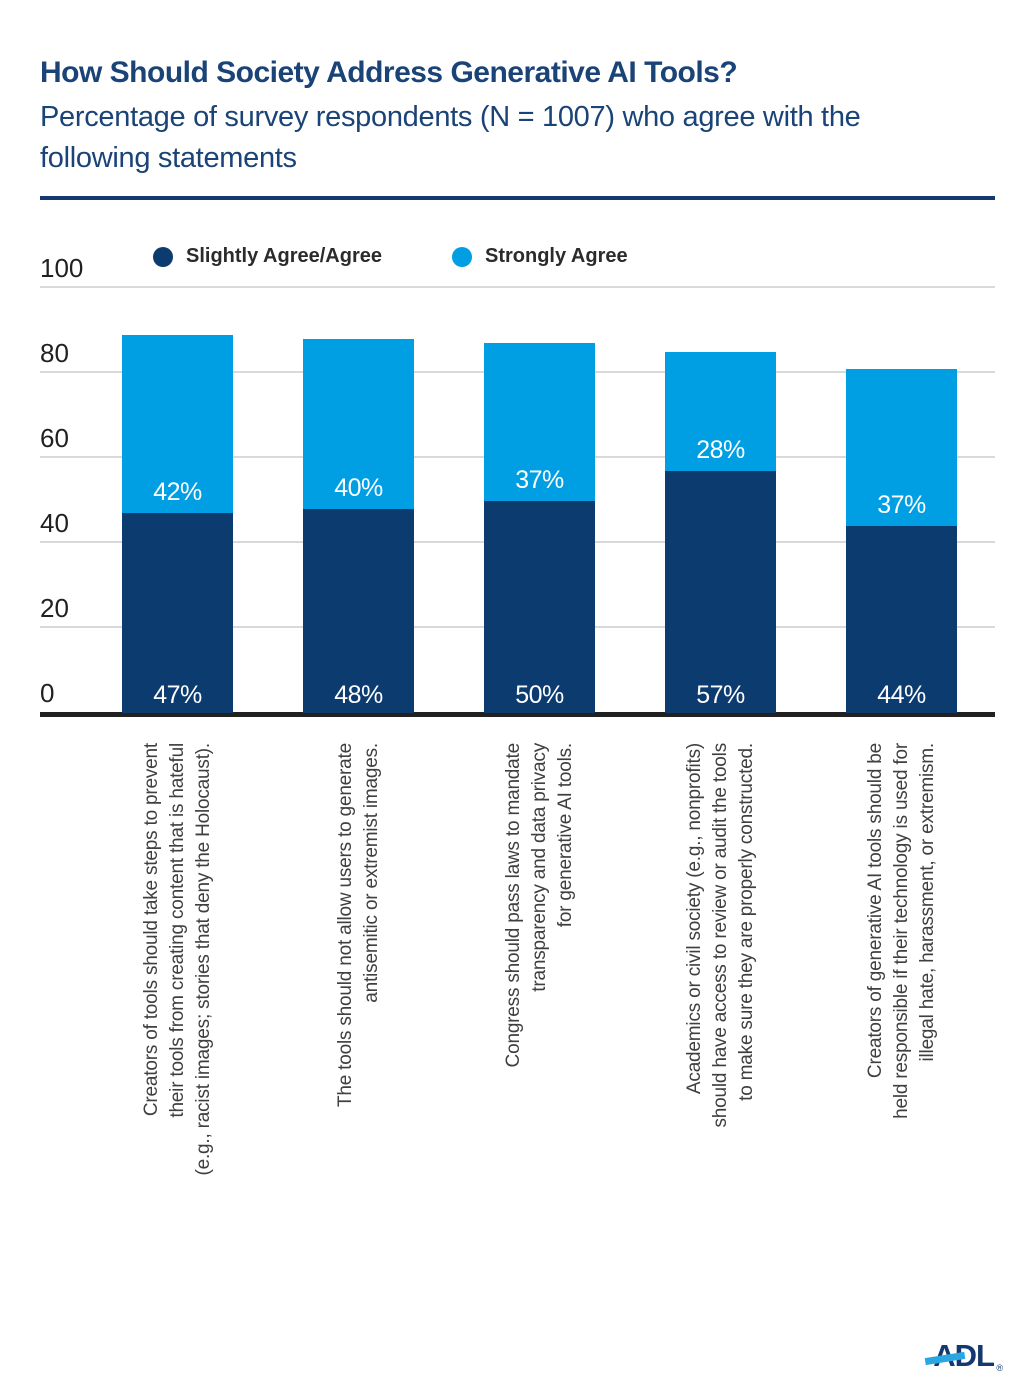 Image resolution: width=1020 pixels, height=1386 pixels. What do you see at coordinates (54, 438) in the screenshot?
I see `y-tick-label: 60` at bounding box center [54, 438].